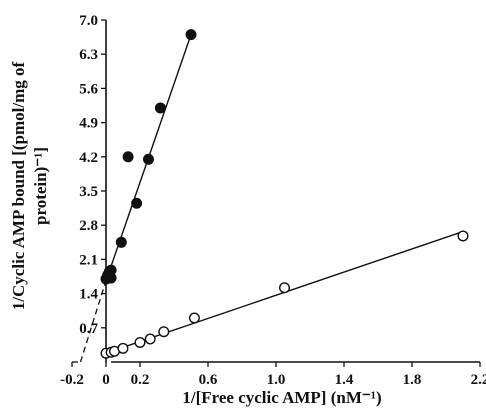 The height and width of the screenshot is (410, 486). I want to click on y-tick-label: 4.2, so click(88, 158).